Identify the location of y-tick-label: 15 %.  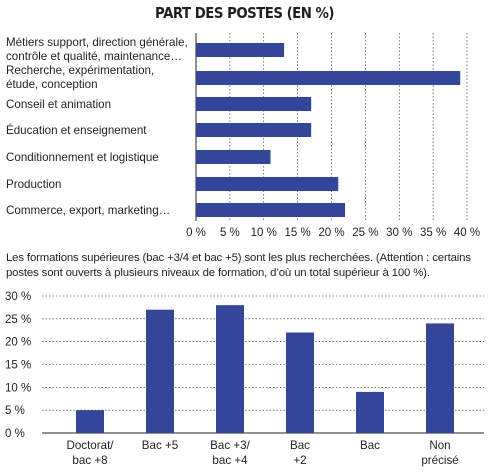
(18, 366).